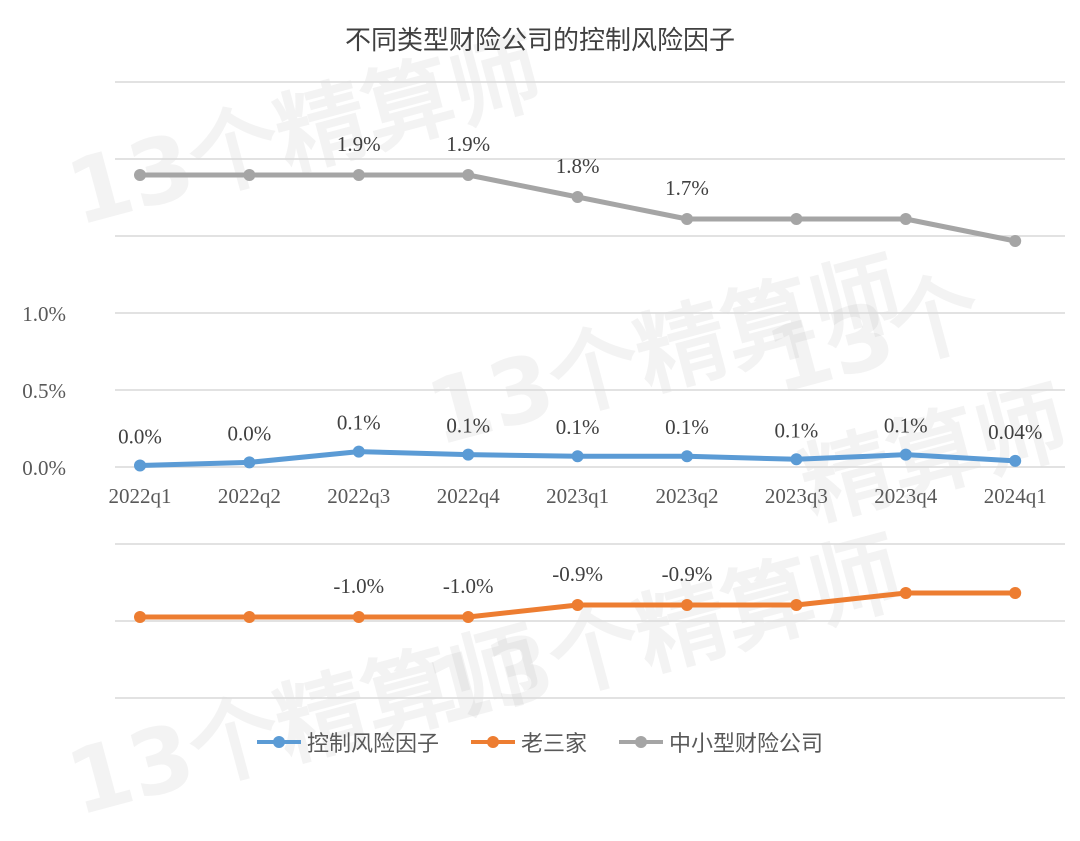 The image size is (1080, 841). What do you see at coordinates (140, 496) in the screenshot?
I see `x-tick-label: 2022q1` at bounding box center [140, 496].